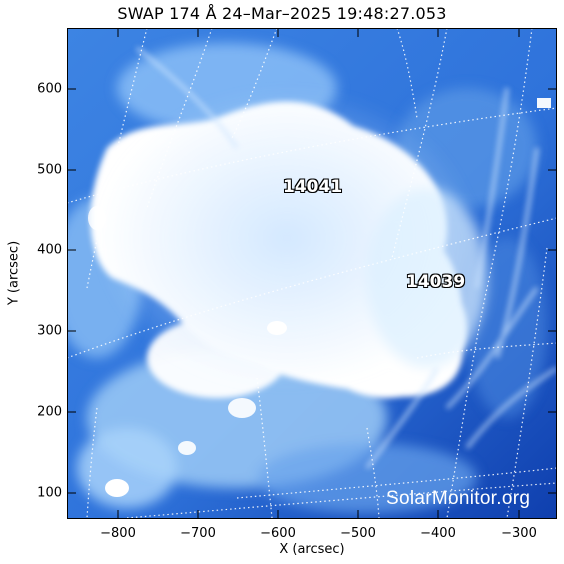 This screenshot has height=564, width=564. What do you see at coordinates (49, 170) in the screenshot?
I see `y-tick-label: 500` at bounding box center [49, 170].